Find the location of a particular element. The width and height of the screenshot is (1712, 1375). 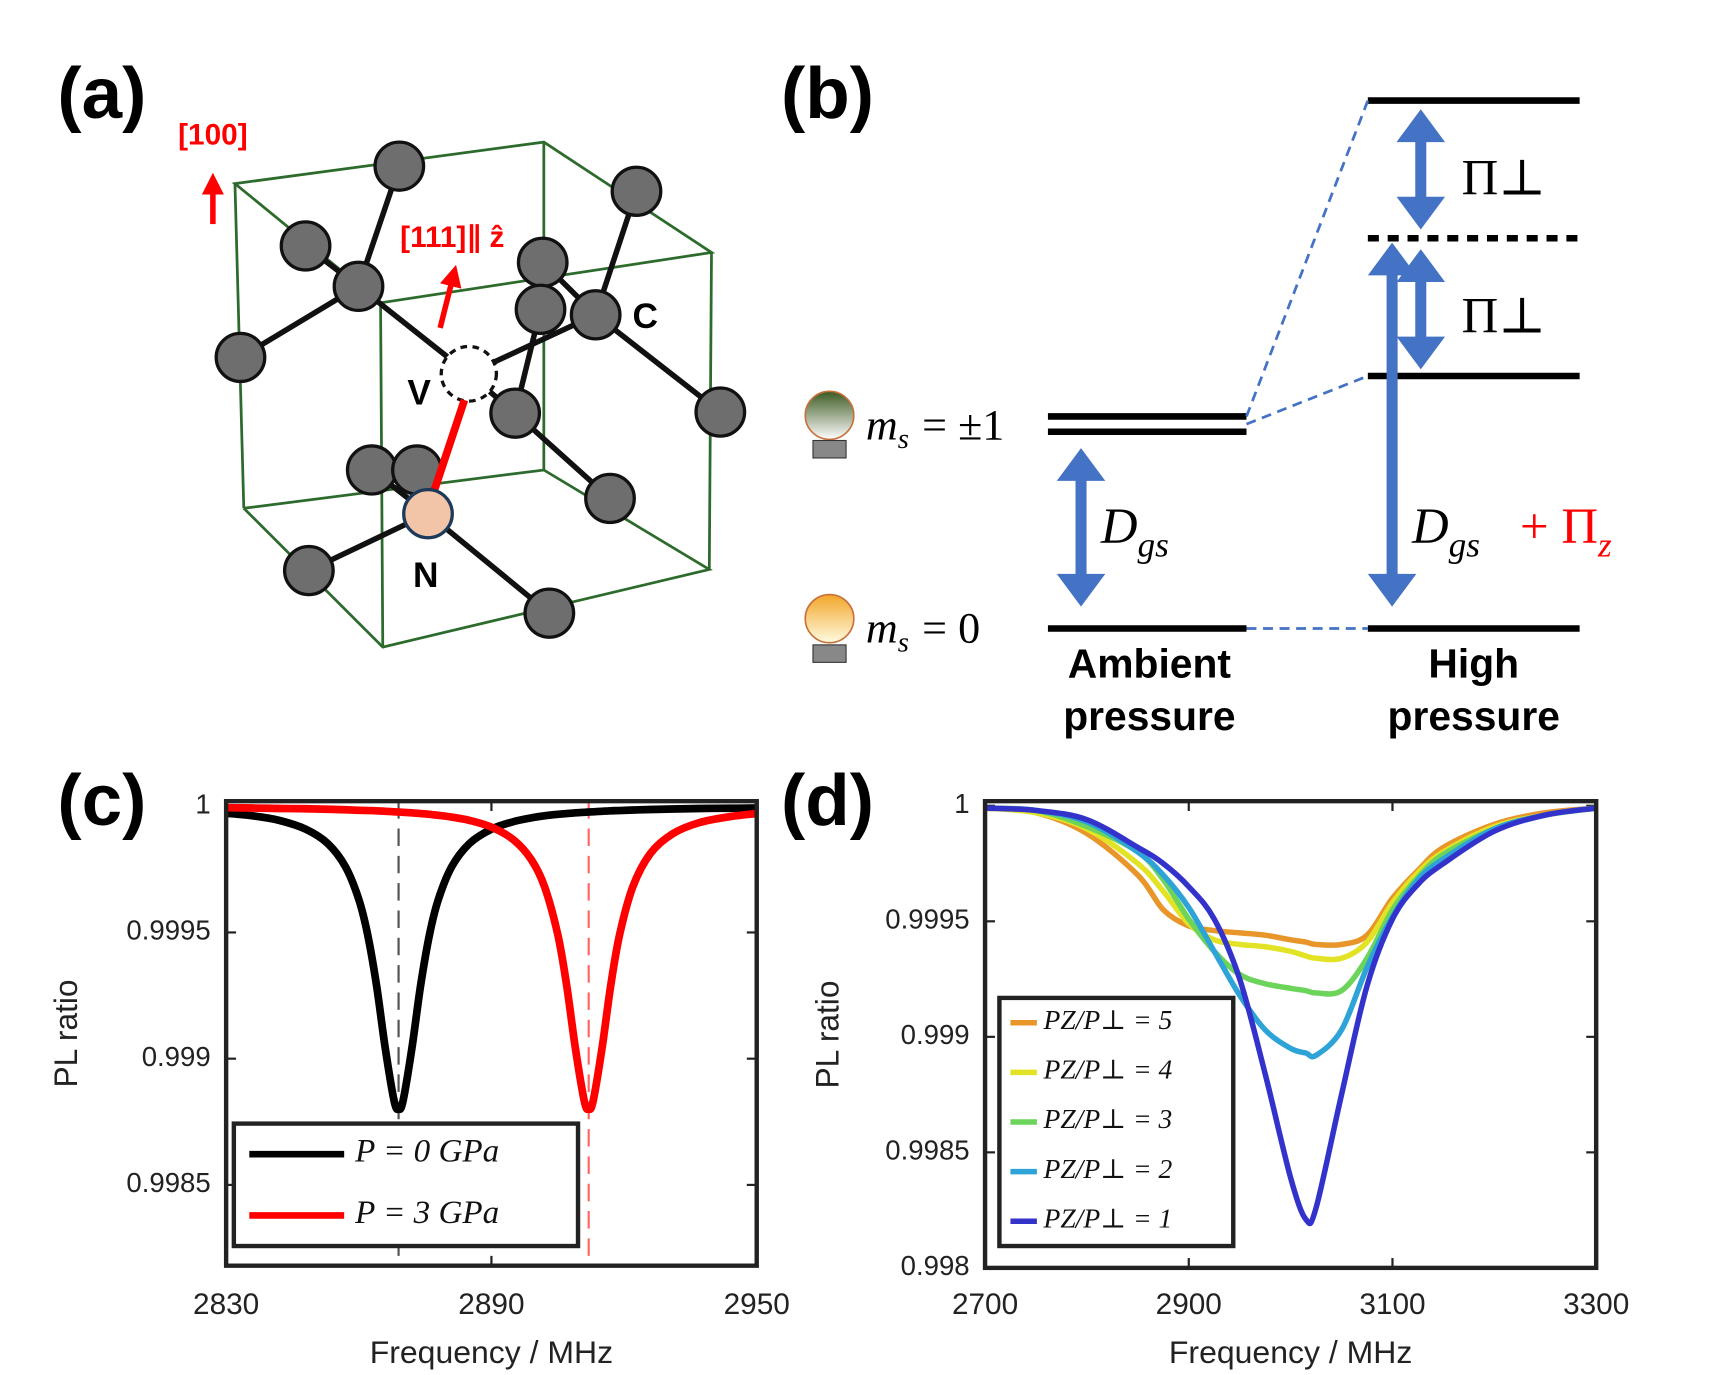

pressure-shift: + Πz is located at coordinates (1566, 531).